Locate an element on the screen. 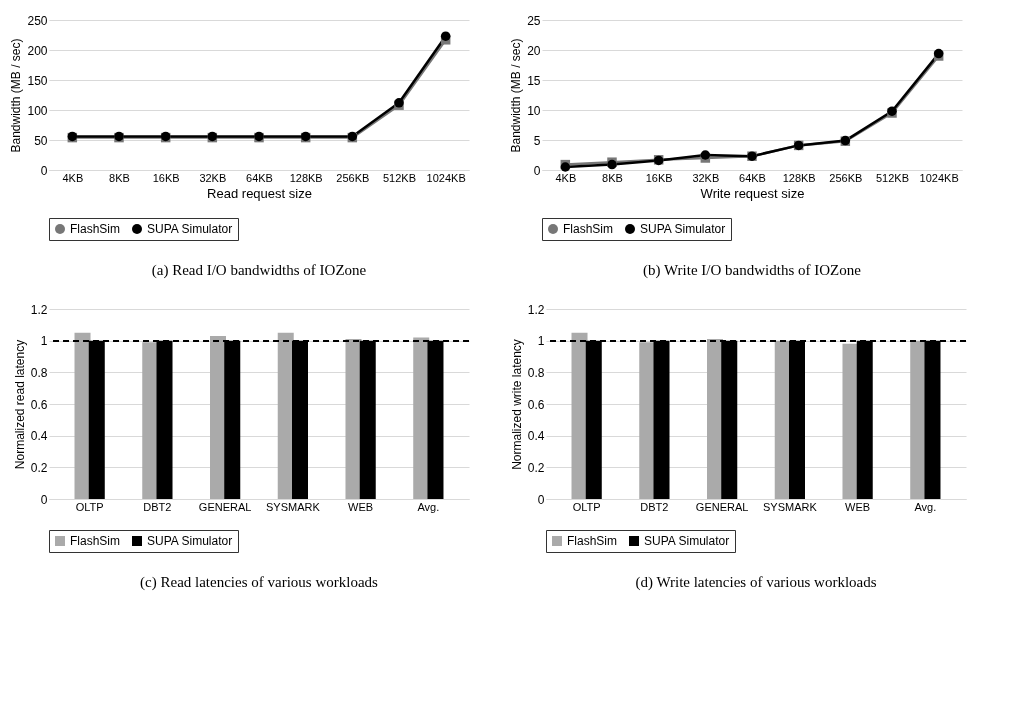 The image size is (1029, 725). y-tick-label: 200 is located at coordinates (37, 50).